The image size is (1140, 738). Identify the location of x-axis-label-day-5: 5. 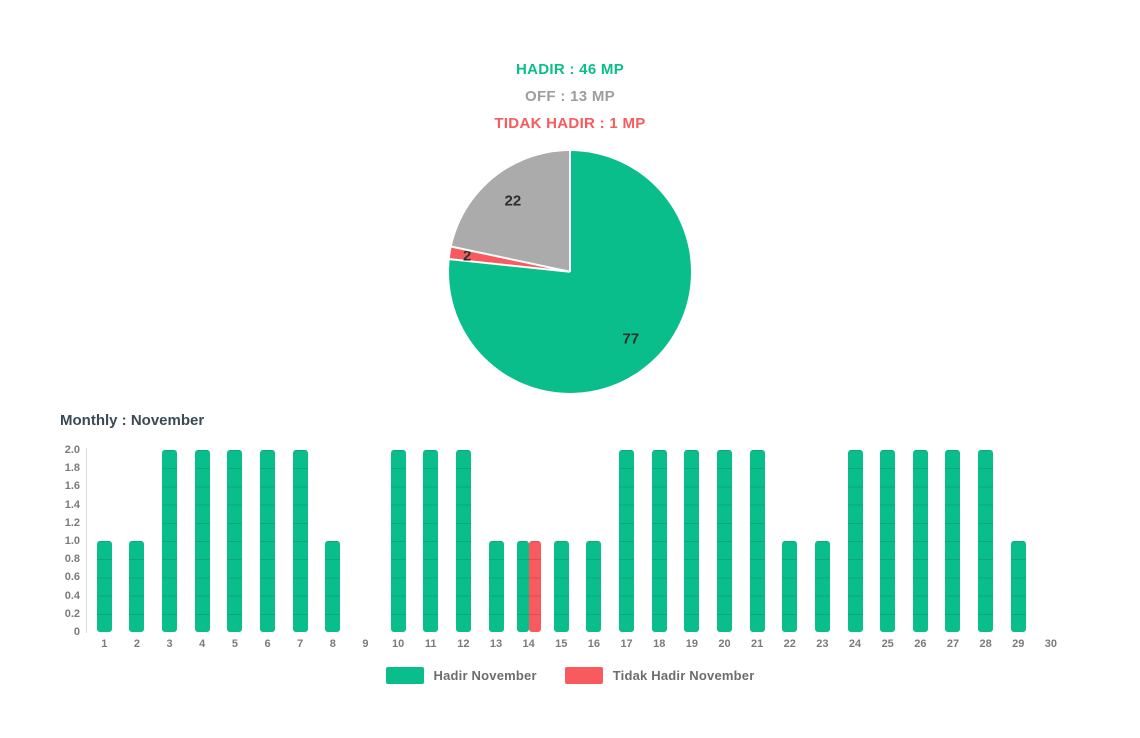
(234, 644).